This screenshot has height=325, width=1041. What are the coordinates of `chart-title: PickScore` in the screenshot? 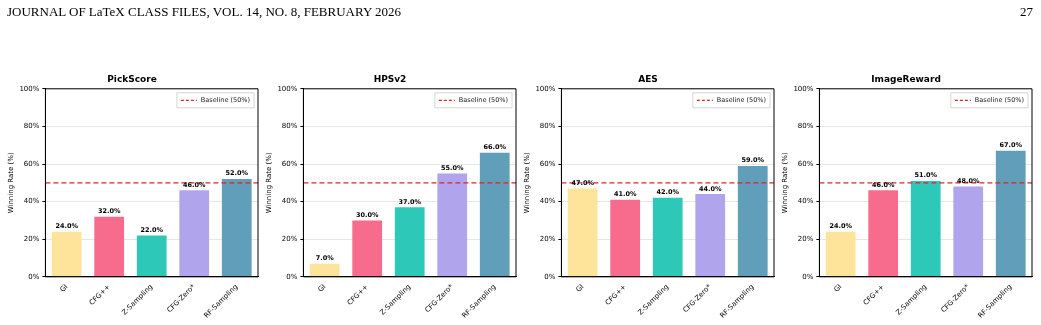 It's located at (132, 78).